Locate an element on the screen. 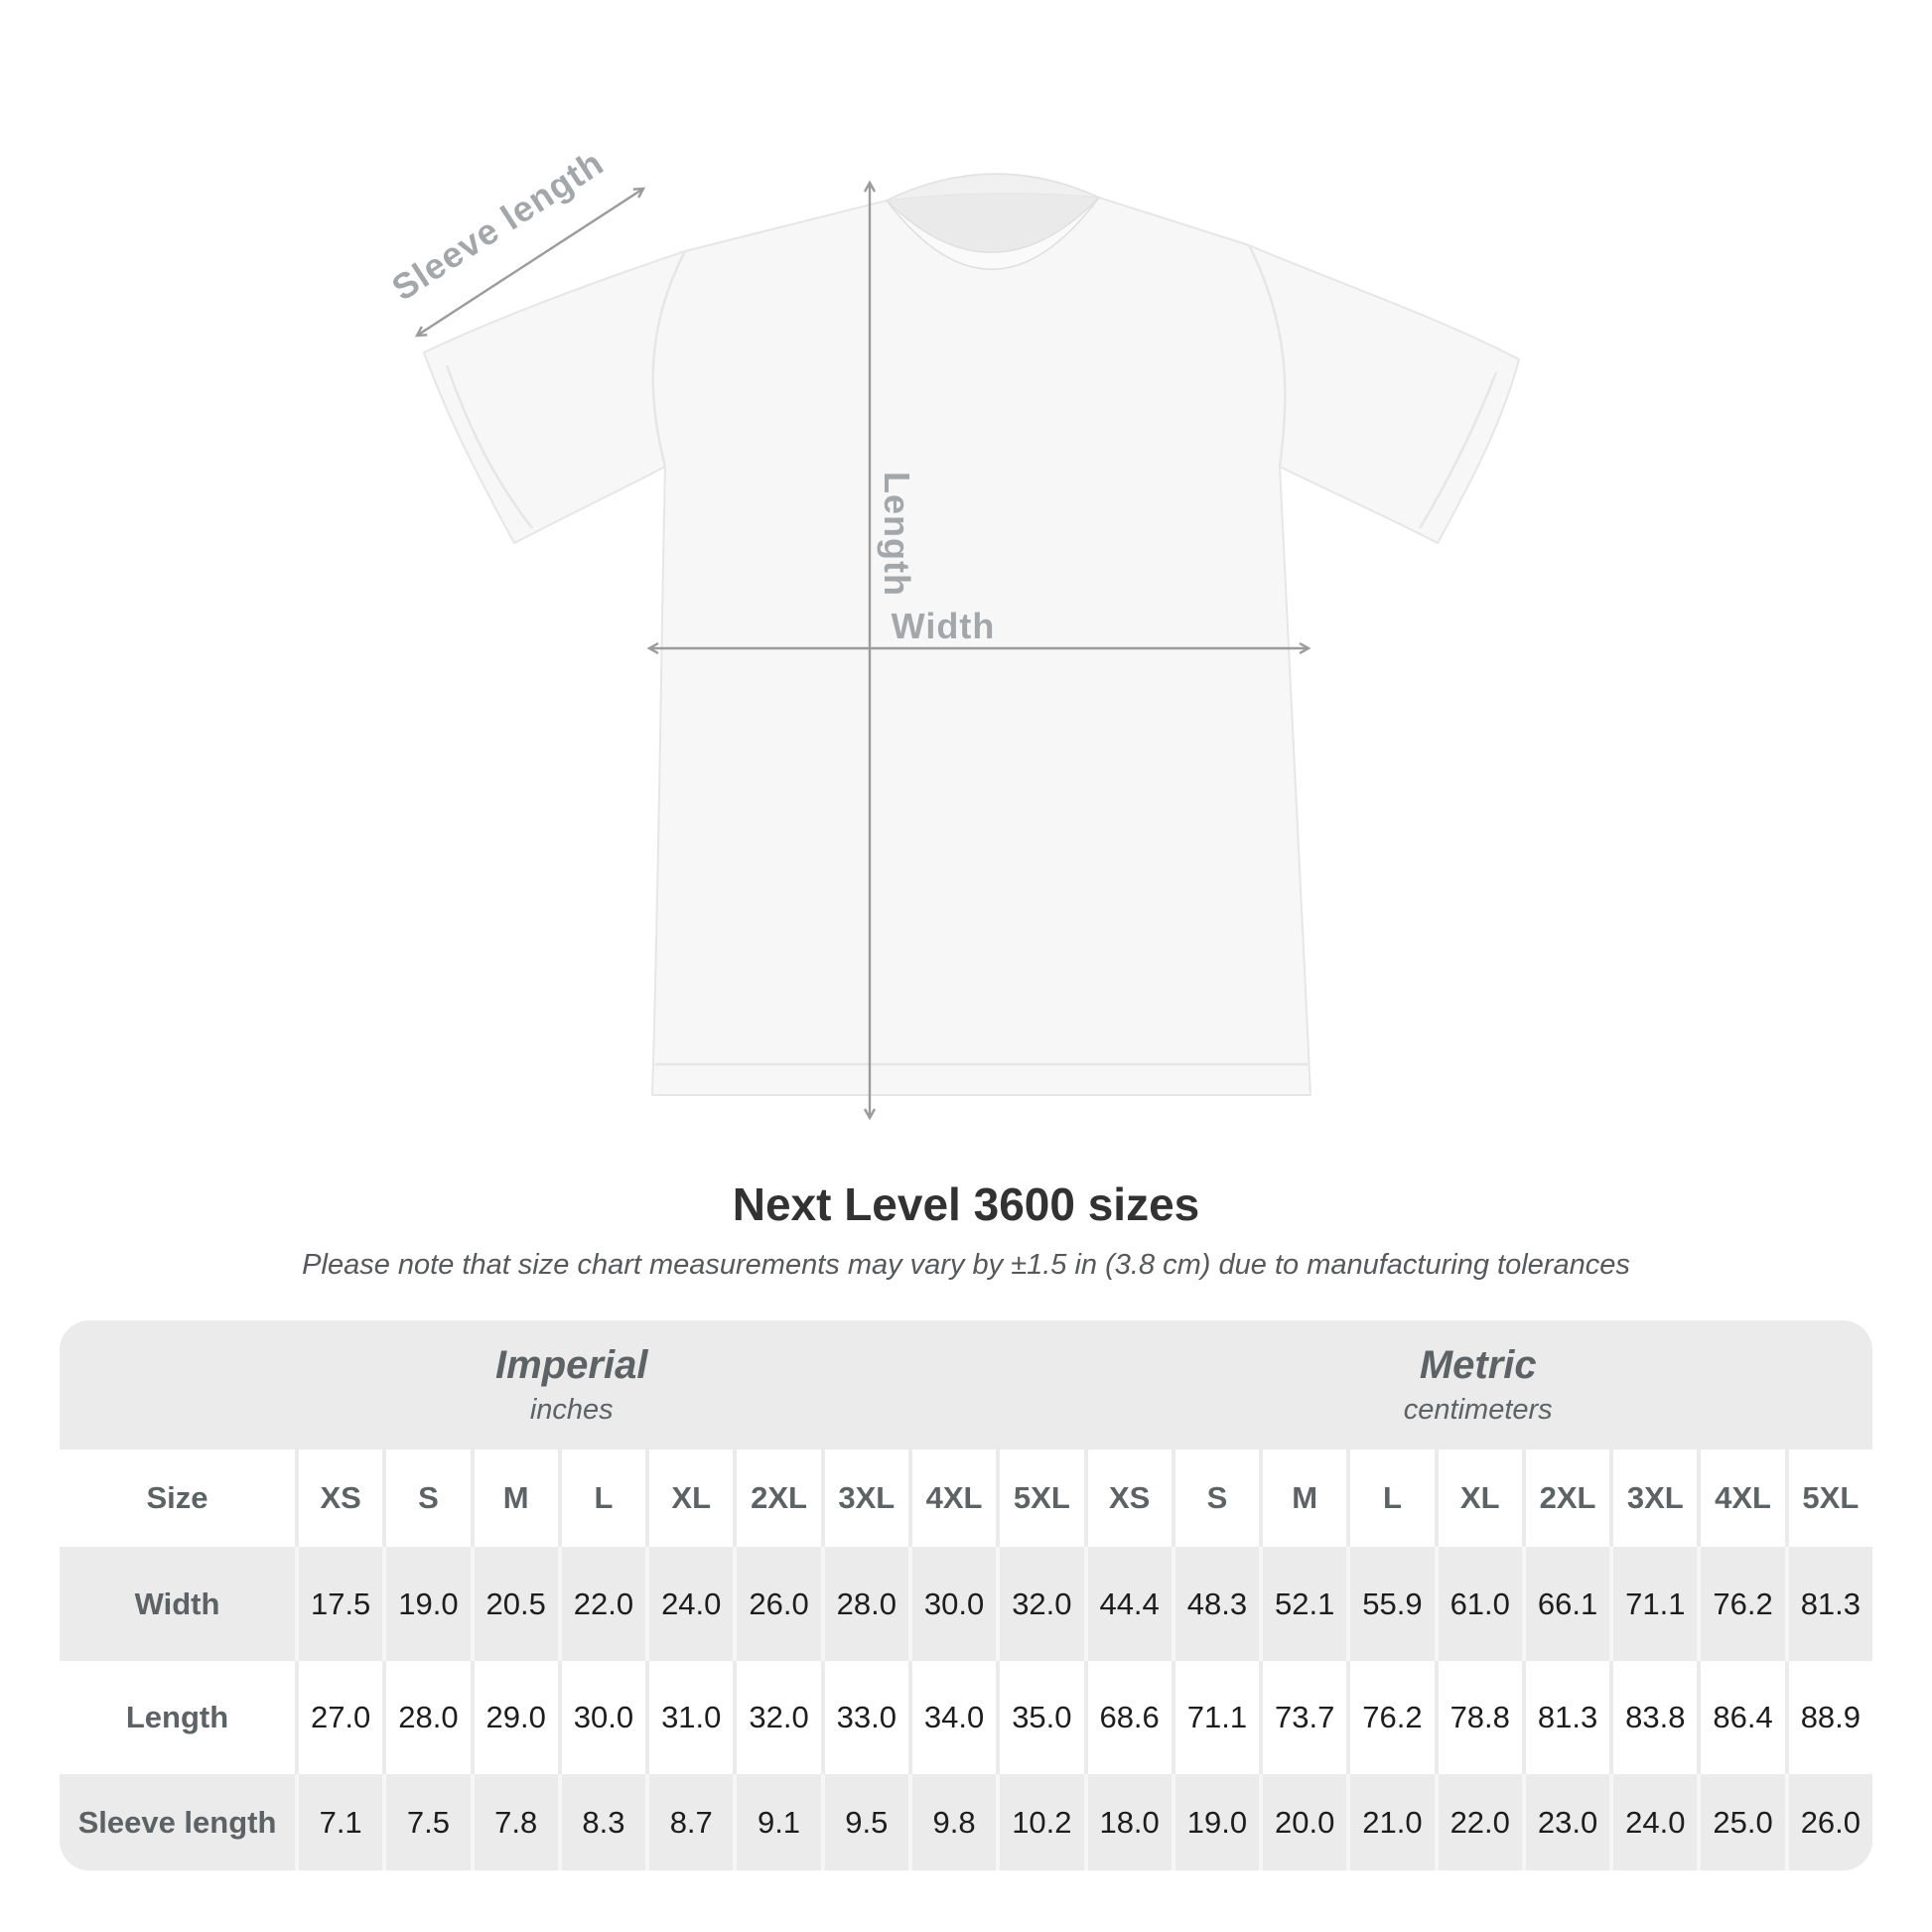 Image resolution: width=1932 pixels, height=1932 pixels. table-cell: 31.0 is located at coordinates (690, 1717).